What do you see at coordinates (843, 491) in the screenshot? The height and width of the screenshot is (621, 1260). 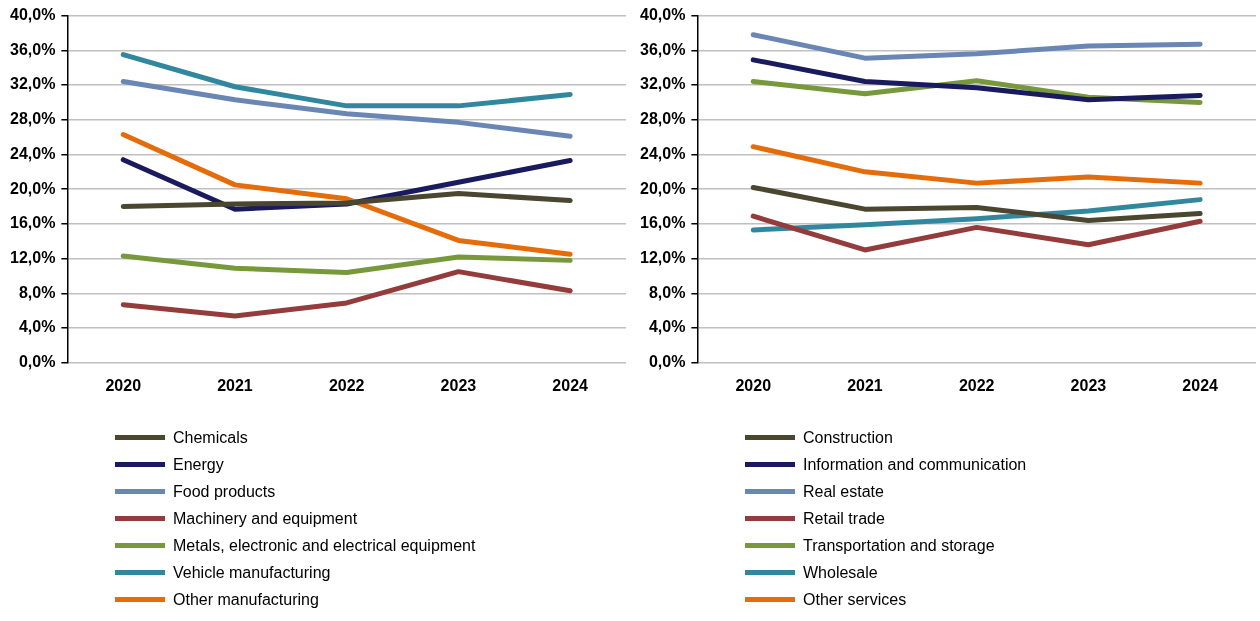 I see `legend-label: Real estate` at bounding box center [843, 491].